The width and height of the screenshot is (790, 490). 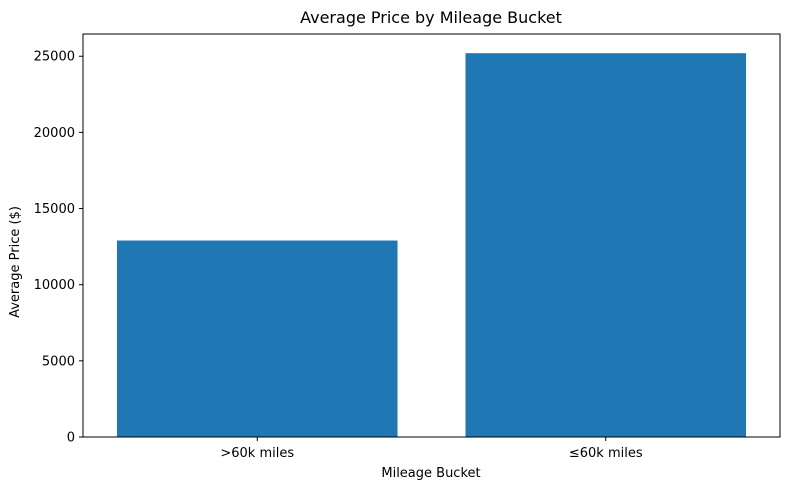 I want to click on y-tick-label: 15000, so click(x=54, y=209).